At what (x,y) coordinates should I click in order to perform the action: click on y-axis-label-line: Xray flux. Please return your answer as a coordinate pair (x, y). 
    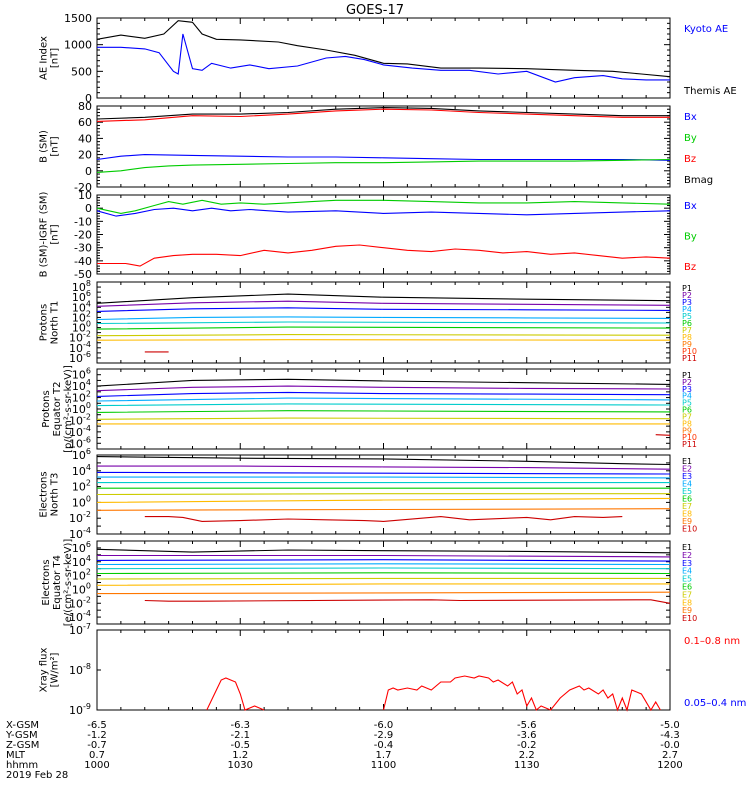
    Looking at the image, I should click on (44, 670).